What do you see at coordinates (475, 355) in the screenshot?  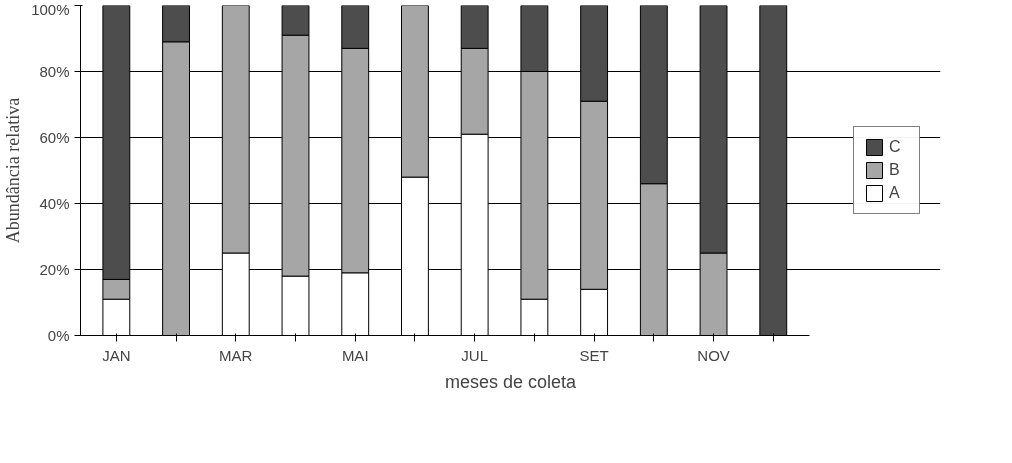 I see `x-tick-label: JUL` at bounding box center [475, 355].